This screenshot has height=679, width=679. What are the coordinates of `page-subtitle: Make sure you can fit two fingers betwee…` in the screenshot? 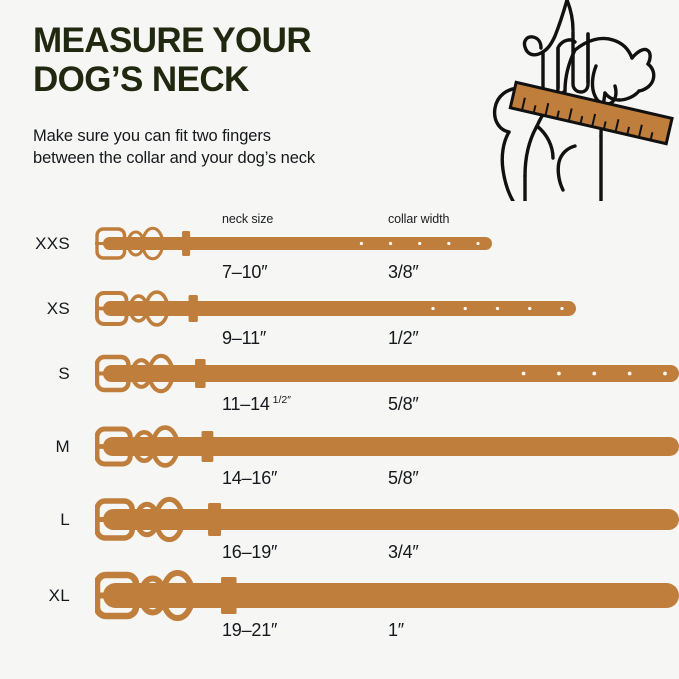 It's located at (174, 147).